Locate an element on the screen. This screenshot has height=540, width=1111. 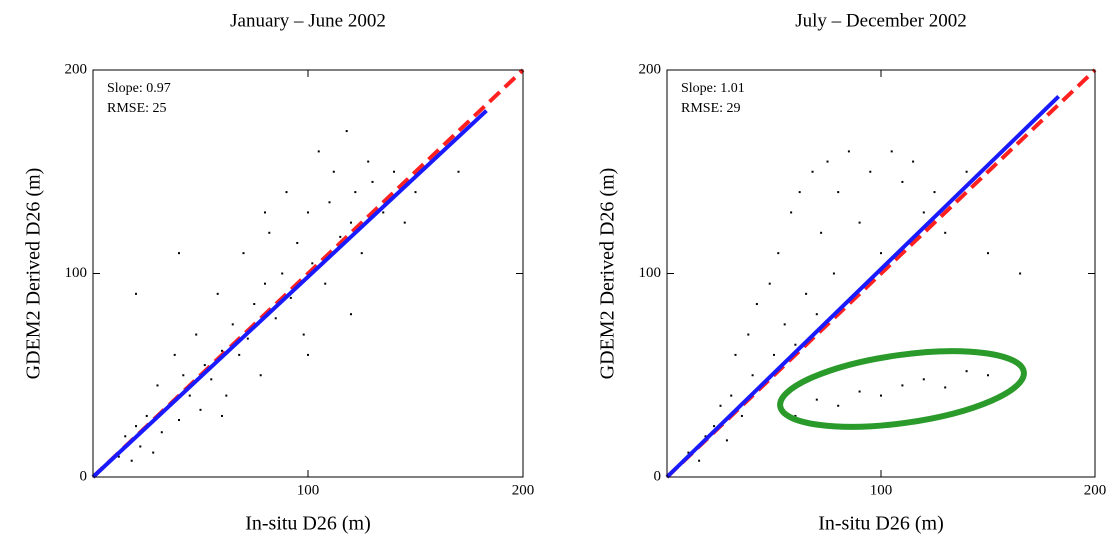
annotation: RMSE: 25 is located at coordinates (137, 108).